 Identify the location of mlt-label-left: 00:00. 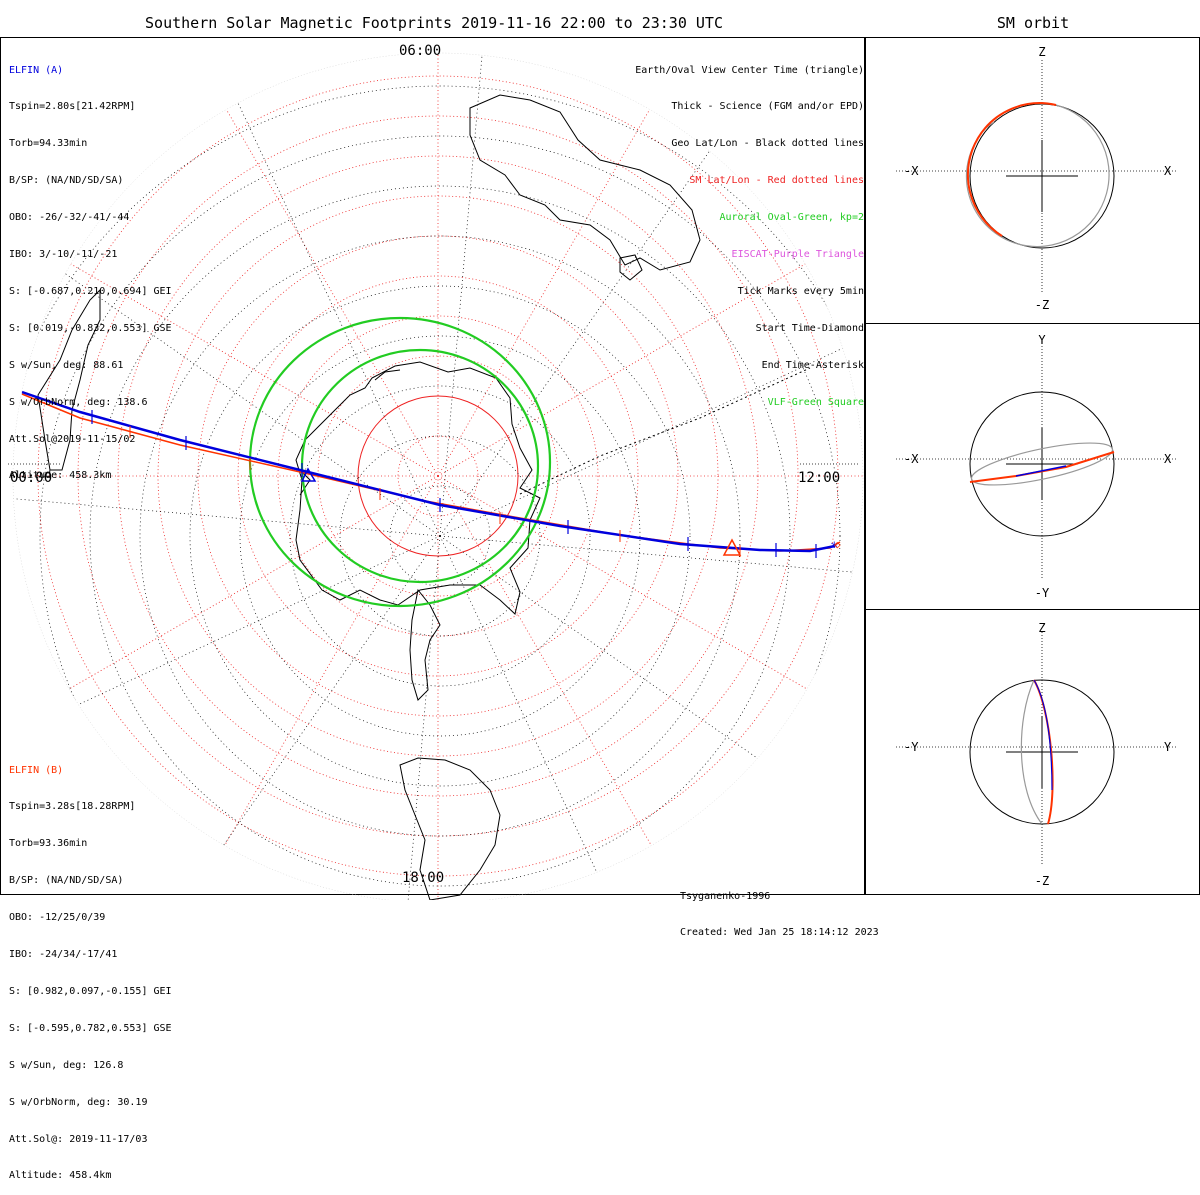
(31, 478).